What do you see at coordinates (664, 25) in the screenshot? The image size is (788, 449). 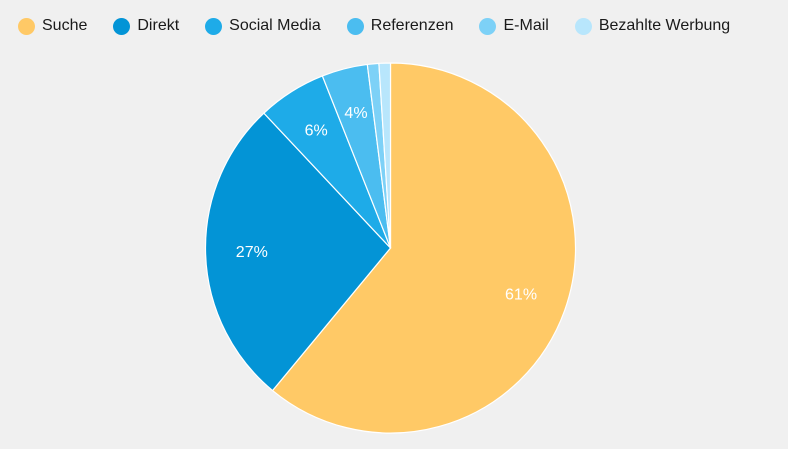 I see `legend-label: Bezahlte Werbung` at bounding box center [664, 25].